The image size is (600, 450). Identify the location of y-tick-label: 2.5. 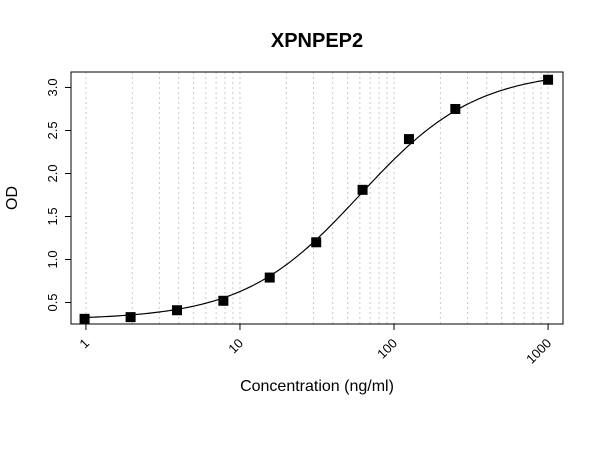
(52, 130).